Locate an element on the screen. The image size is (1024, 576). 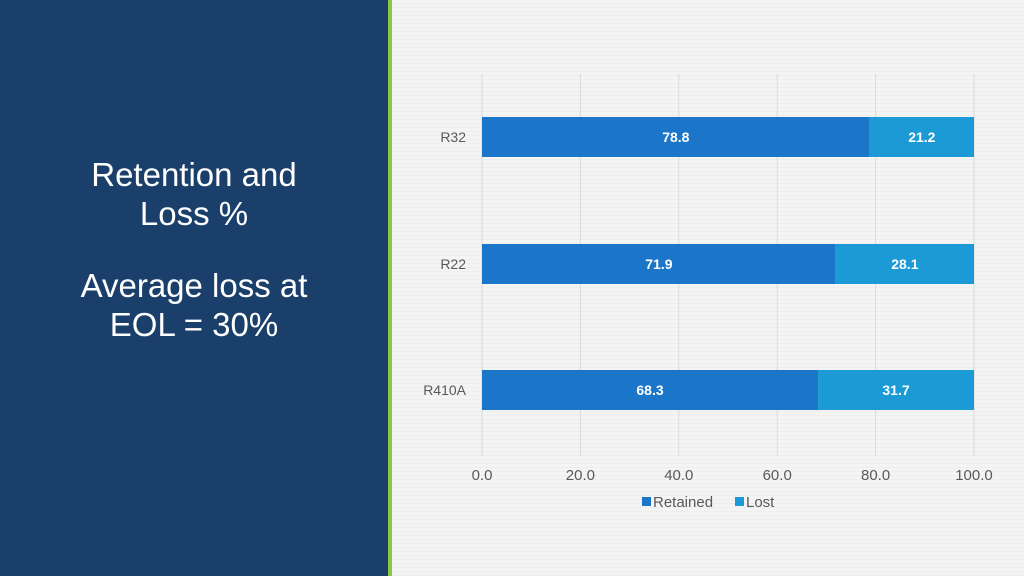
data-label: 31.7 is located at coordinates (895, 390).